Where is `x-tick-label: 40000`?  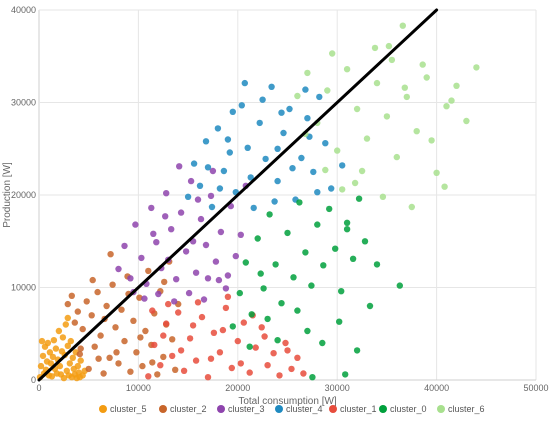 x-tick-label: 40000 is located at coordinates (436, 388).